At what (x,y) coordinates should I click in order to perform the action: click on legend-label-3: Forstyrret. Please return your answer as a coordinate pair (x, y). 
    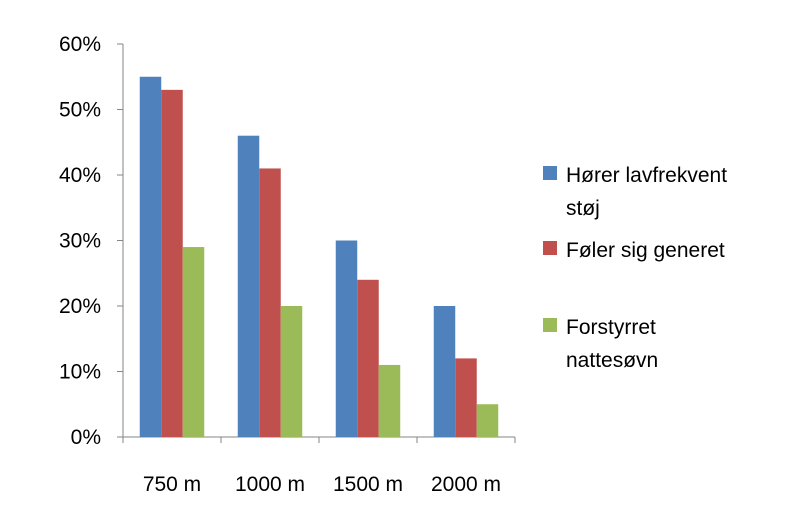
    Looking at the image, I should click on (611, 327).